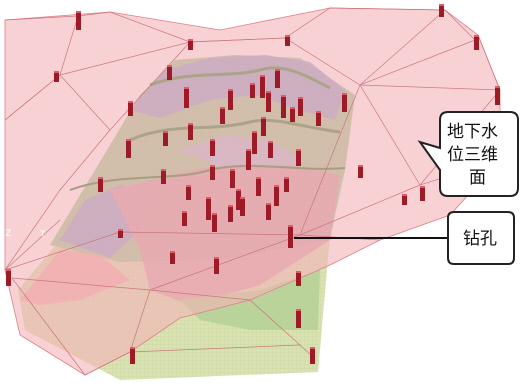  What do you see at coordinates (481, 238) in the screenshot?
I see `borehole-callout-box` at bounding box center [481, 238].